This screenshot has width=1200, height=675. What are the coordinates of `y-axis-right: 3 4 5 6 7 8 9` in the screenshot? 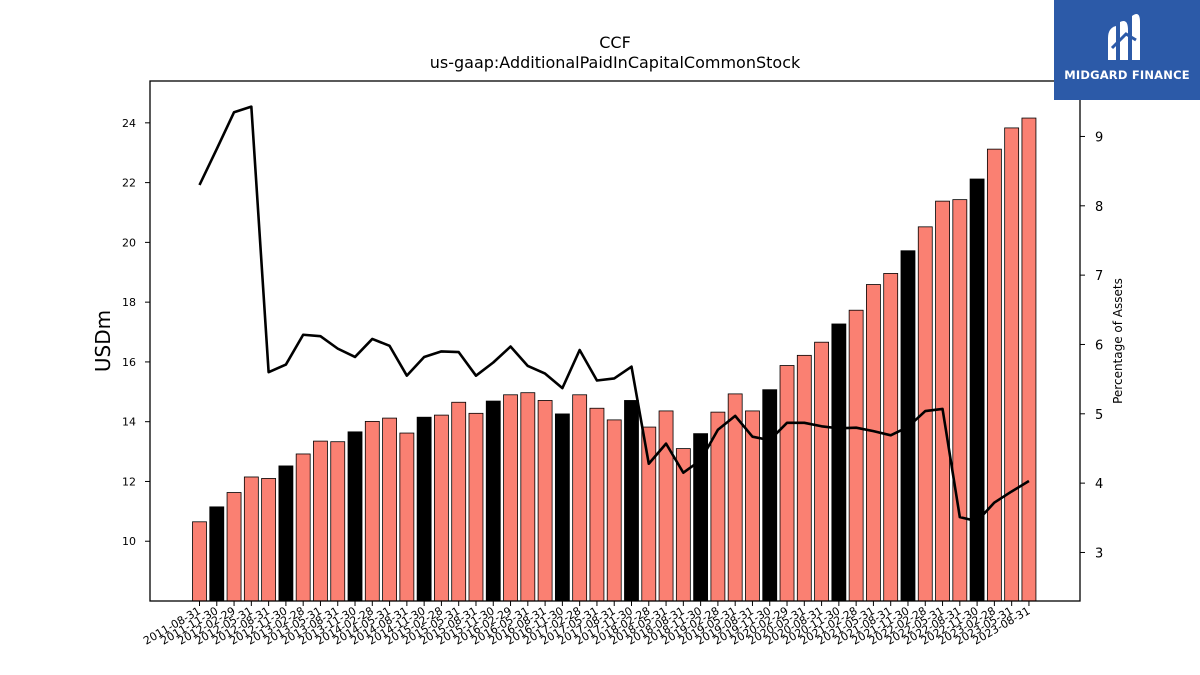 It's located at (1091, 345).